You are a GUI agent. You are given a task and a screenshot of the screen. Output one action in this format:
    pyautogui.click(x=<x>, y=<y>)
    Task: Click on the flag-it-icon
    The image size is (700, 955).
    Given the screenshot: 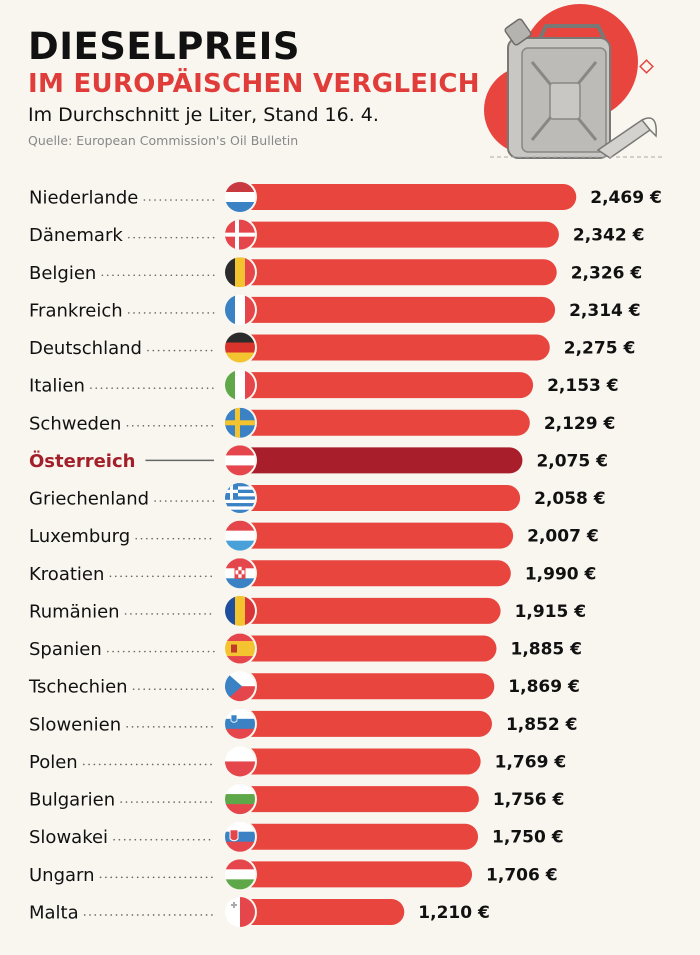 What is the action you would take?
    pyautogui.click(x=240, y=385)
    